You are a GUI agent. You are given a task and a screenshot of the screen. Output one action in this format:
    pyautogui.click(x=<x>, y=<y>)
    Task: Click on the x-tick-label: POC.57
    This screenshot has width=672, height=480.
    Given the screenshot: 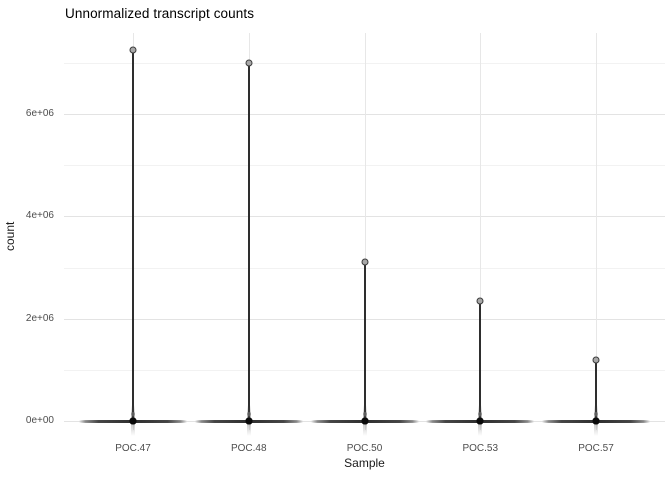 What is the action you would take?
    pyautogui.click(x=596, y=448)
    